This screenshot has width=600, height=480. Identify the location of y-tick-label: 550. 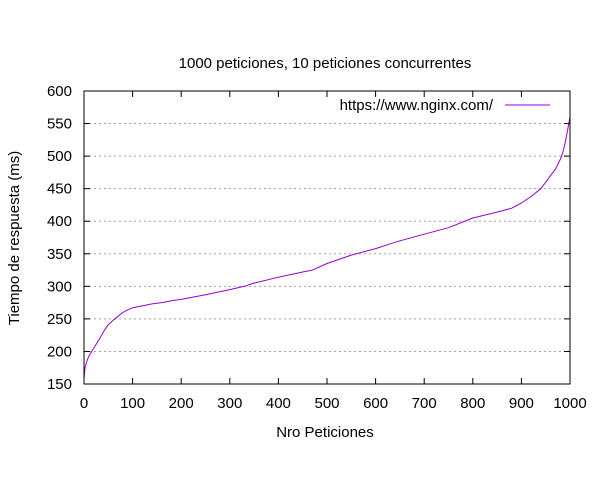
(59, 124).